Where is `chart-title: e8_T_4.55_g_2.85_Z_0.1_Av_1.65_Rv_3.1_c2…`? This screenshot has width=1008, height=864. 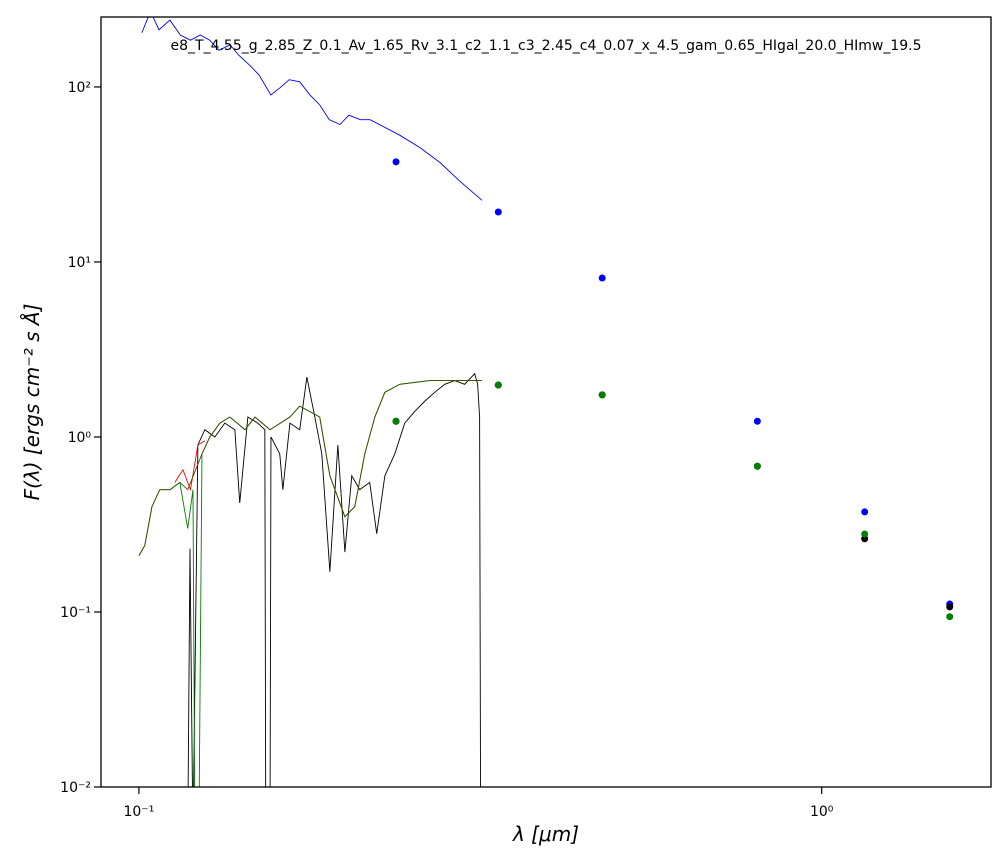 chart-title: e8_T_4.55_g_2.85_Z_0.1_Av_1.65_Rv_3.1_c2… is located at coordinates (546, 46).